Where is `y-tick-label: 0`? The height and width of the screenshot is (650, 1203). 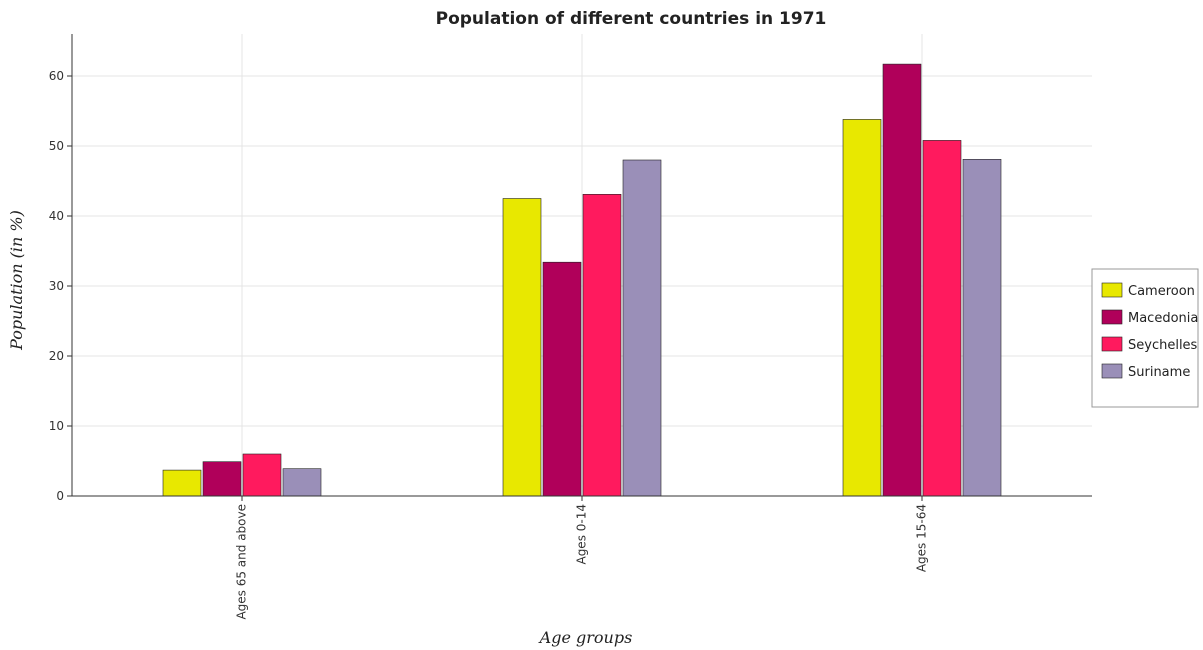
y-tick-label: 0 is located at coordinates (60, 496).